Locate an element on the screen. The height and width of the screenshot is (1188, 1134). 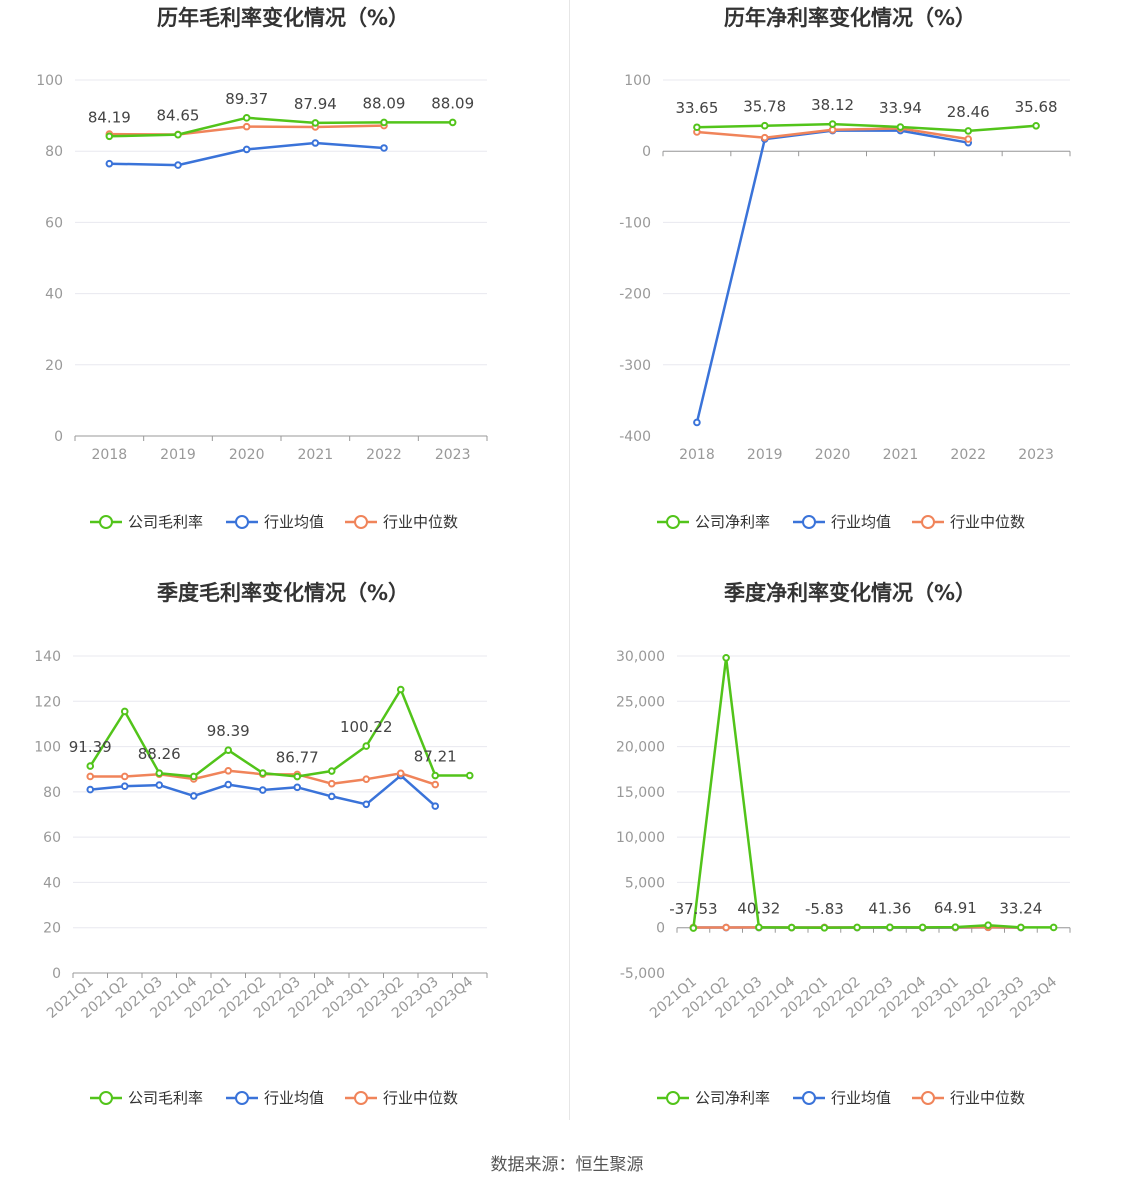
data-label: 35.68 is located at coordinates (1036, 107).